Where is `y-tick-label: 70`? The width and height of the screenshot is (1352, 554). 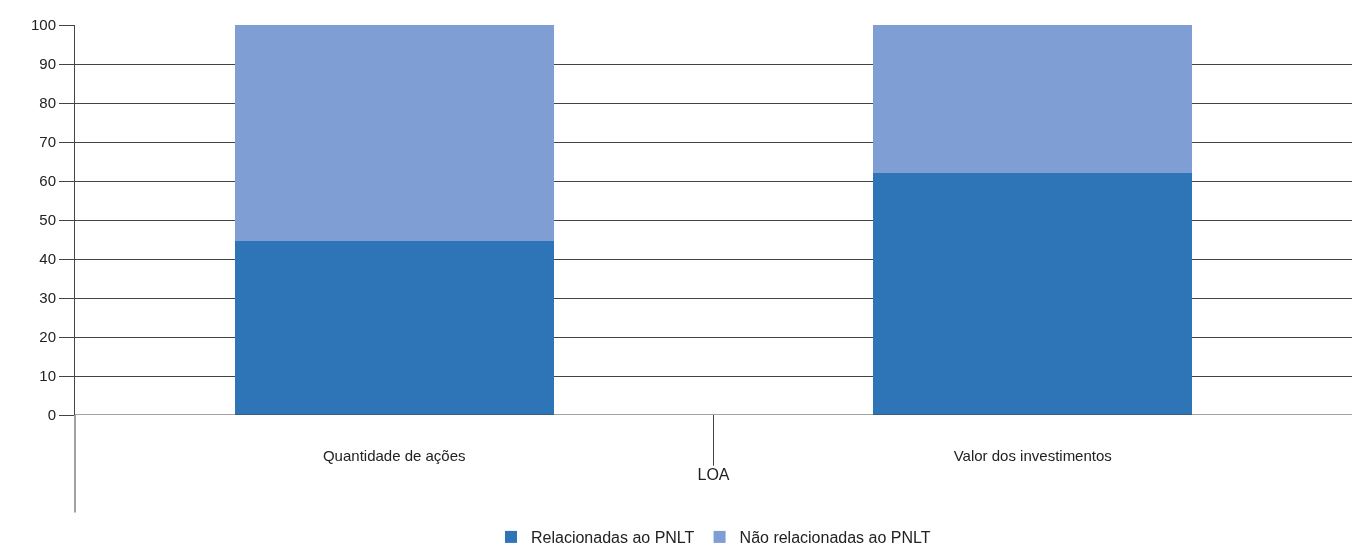 y-tick-label: 70 is located at coordinates (47, 142).